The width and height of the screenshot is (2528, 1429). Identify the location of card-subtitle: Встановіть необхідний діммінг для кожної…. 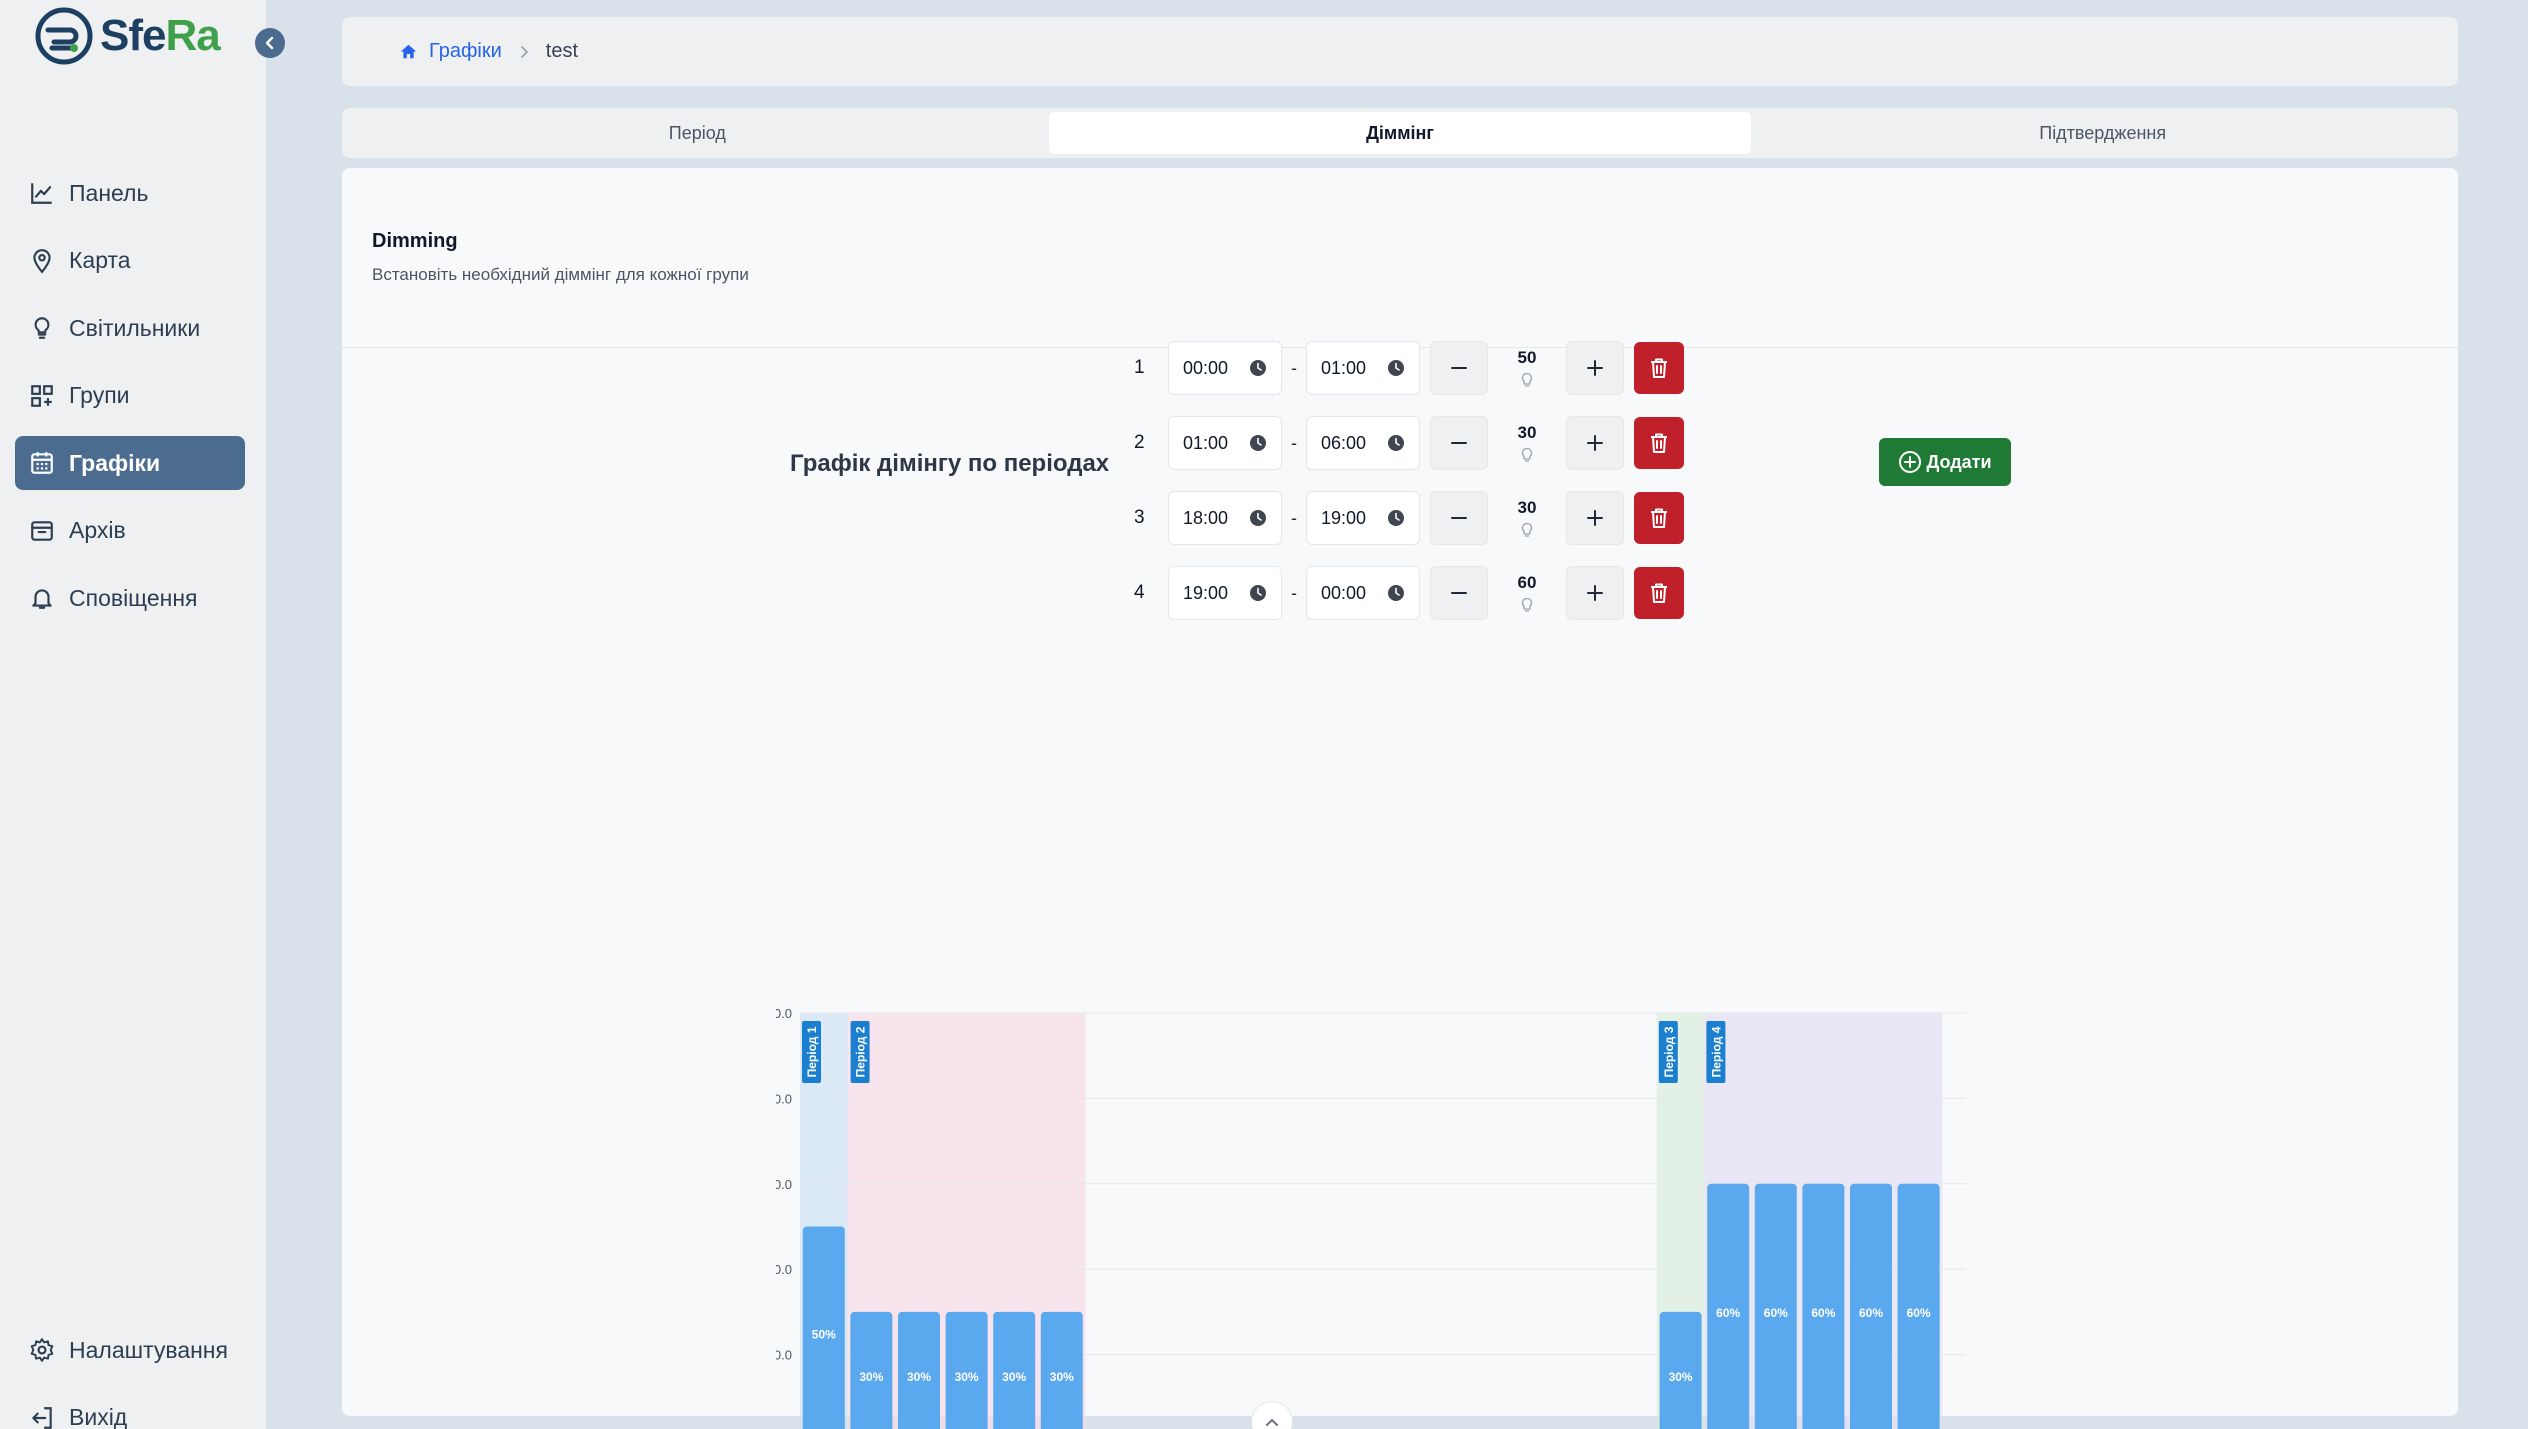
(560, 274).